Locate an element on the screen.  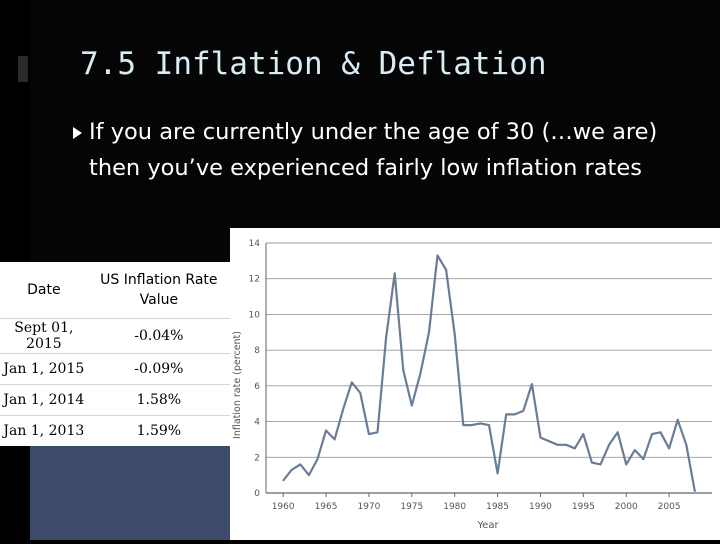
y-tick-label: 12 is located at coordinates (254, 280).